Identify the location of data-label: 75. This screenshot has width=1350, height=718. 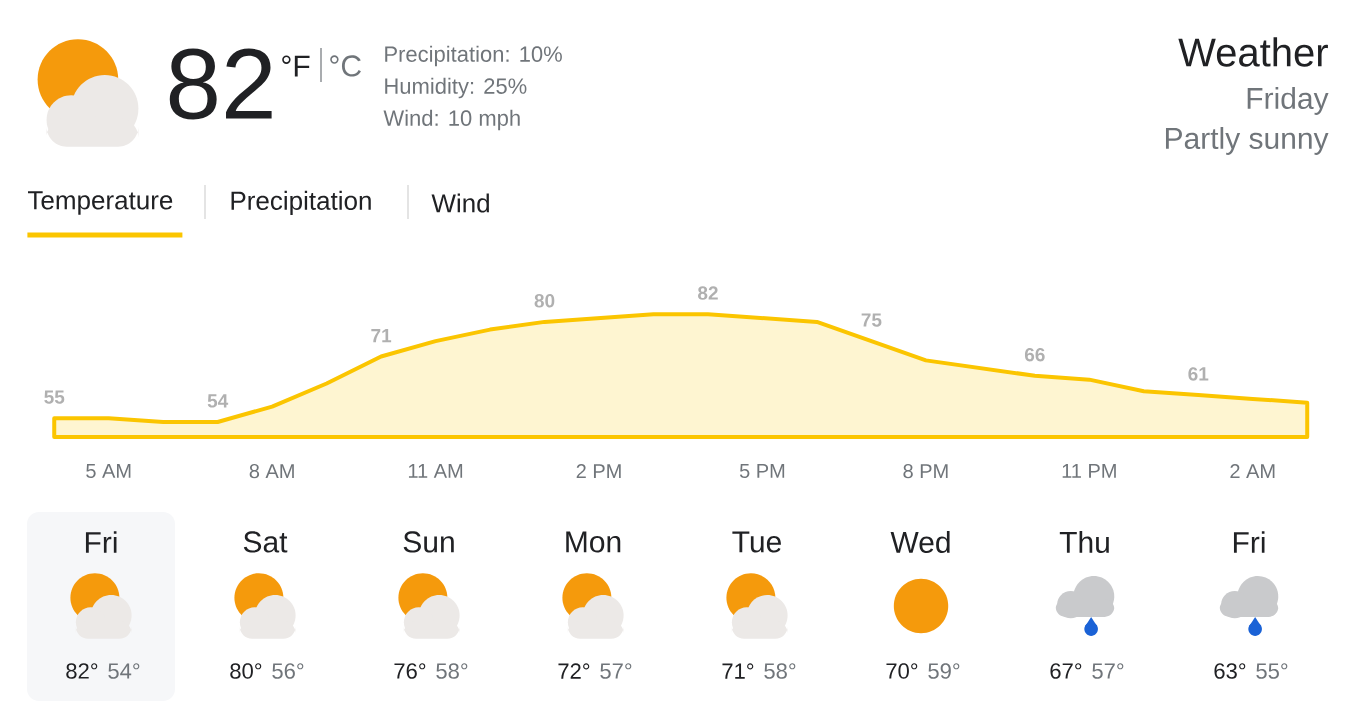
(871, 320).